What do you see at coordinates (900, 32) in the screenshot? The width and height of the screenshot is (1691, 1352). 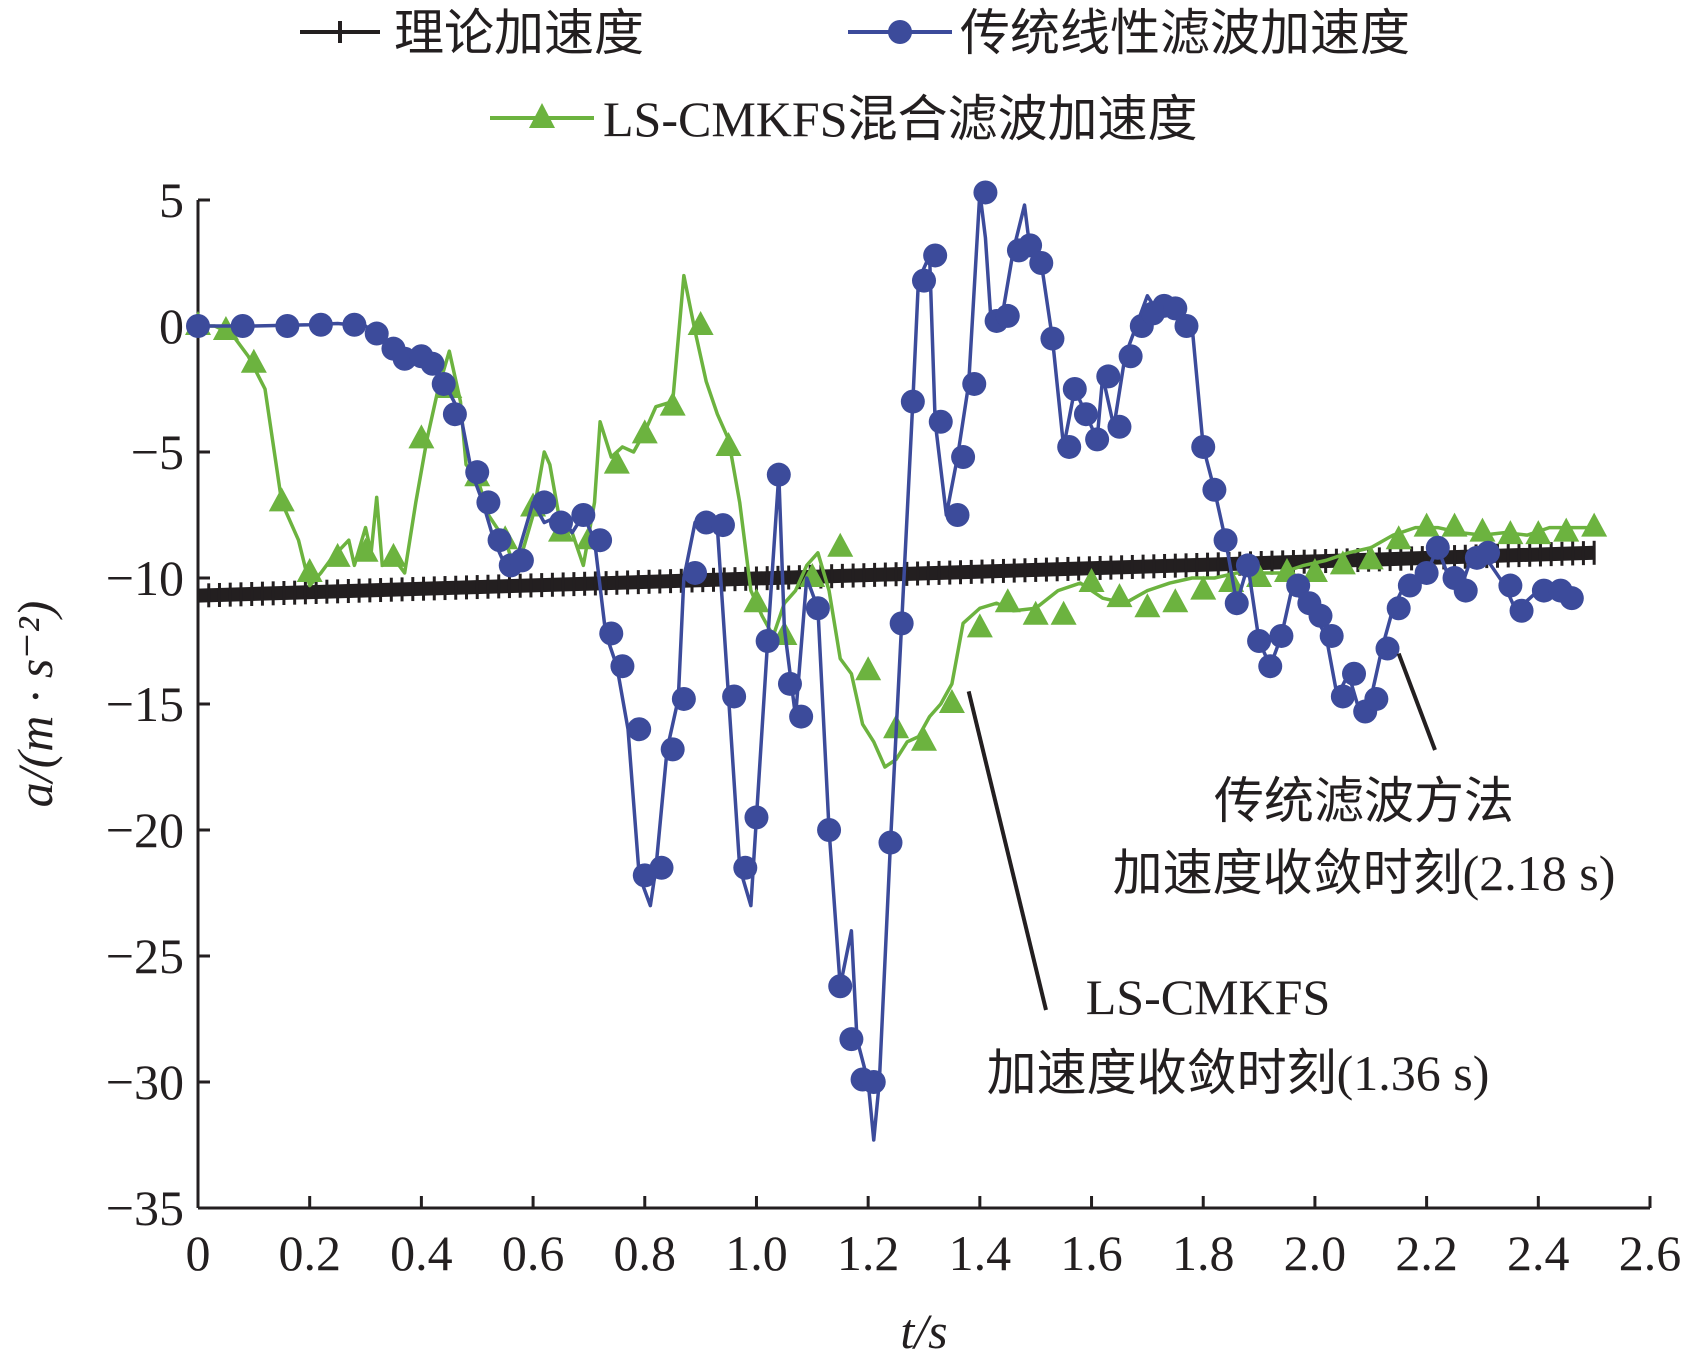 I see `legend-marker-circle` at bounding box center [900, 32].